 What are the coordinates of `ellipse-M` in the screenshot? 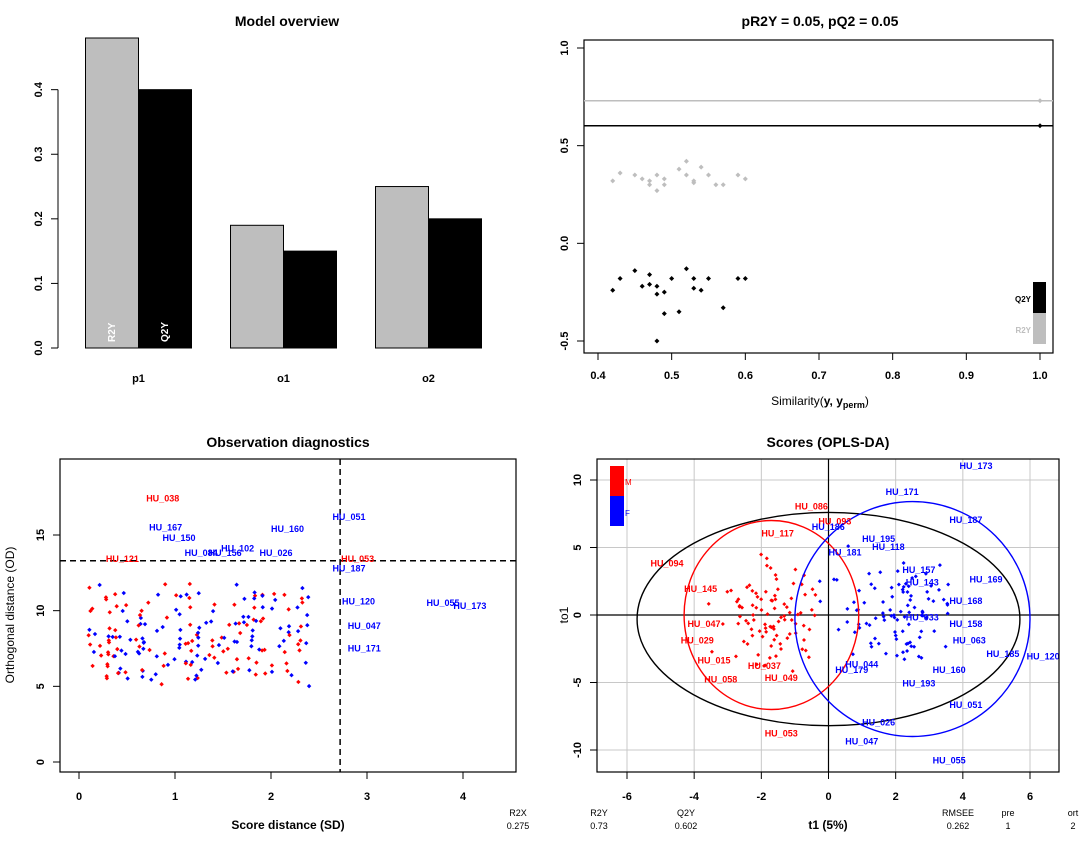 It's located at (771, 615).